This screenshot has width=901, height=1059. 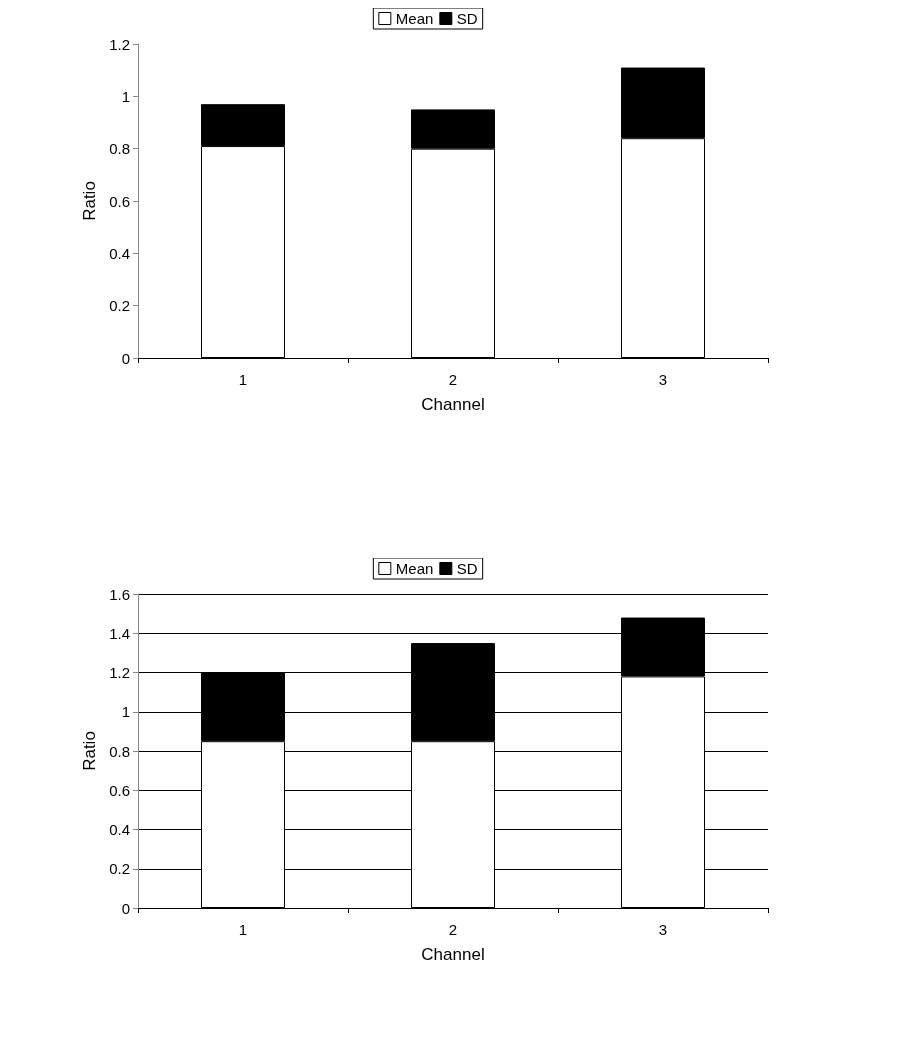 What do you see at coordinates (119, 633) in the screenshot?
I see `y-tick-label: 1.4` at bounding box center [119, 633].